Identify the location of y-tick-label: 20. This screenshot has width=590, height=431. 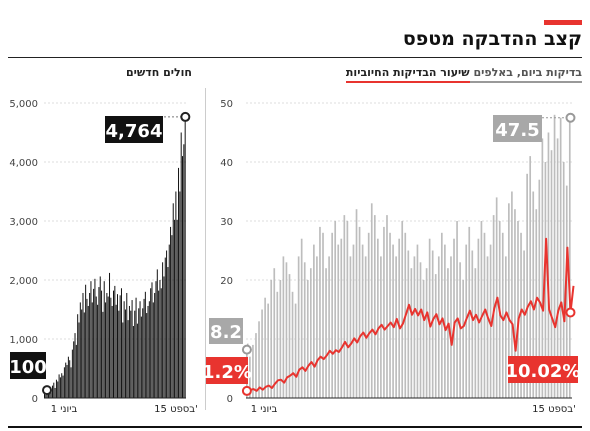
(226, 281).